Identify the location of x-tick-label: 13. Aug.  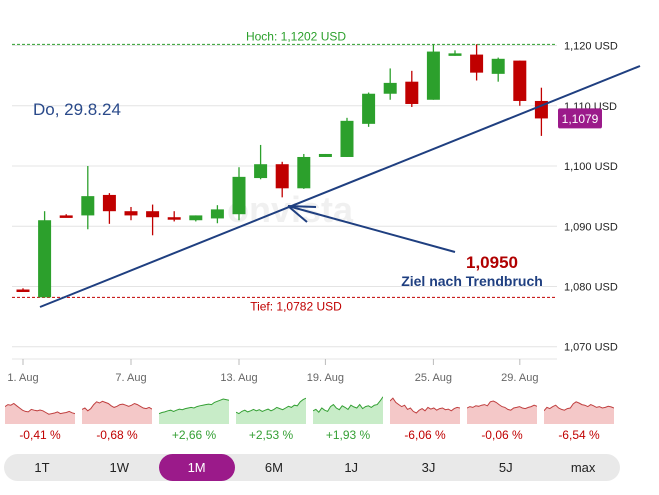
(238, 378).